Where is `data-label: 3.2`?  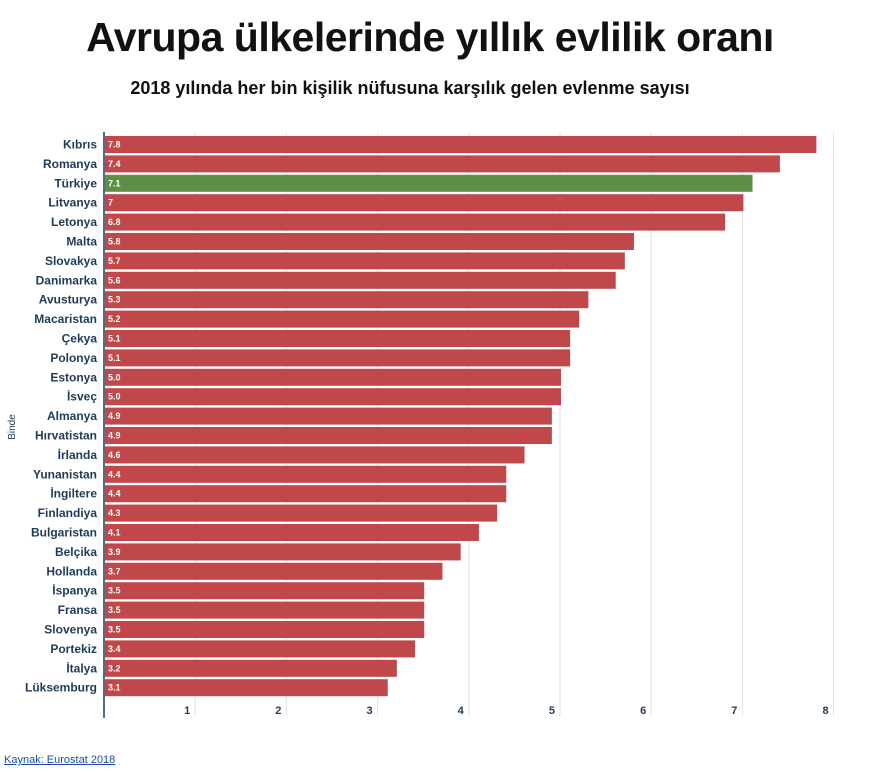 data-label: 3.2 is located at coordinates (114, 668).